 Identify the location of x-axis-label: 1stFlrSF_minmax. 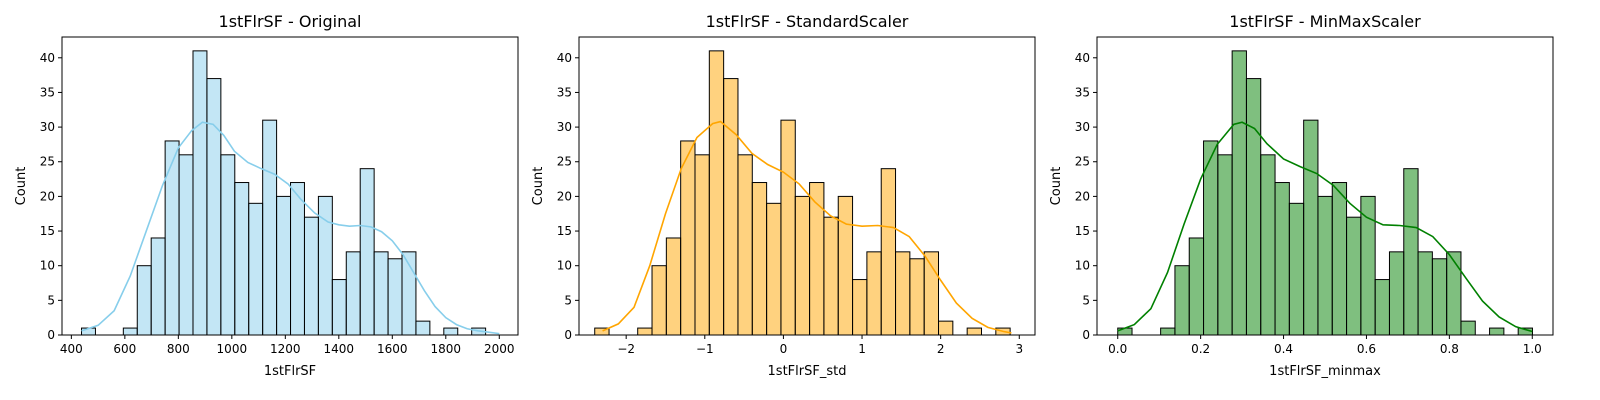
(1325, 371).